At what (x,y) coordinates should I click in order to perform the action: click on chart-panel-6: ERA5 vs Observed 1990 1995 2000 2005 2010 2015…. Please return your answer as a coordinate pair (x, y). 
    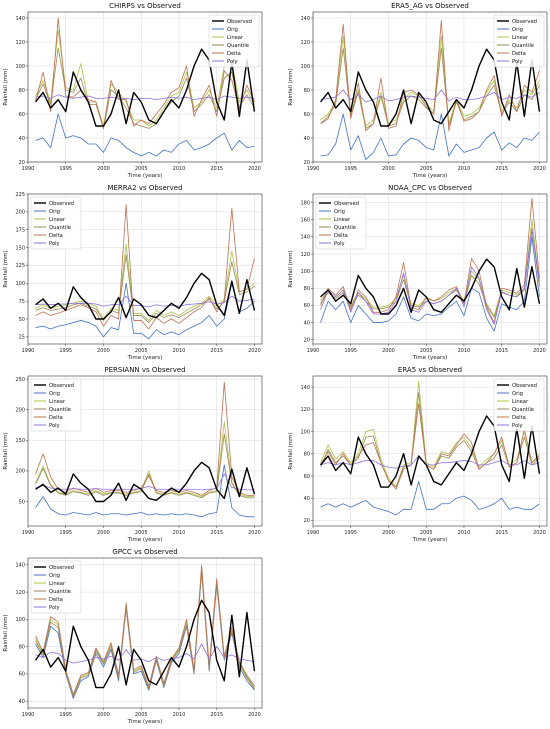
    Looking at the image, I should click on (418, 454).